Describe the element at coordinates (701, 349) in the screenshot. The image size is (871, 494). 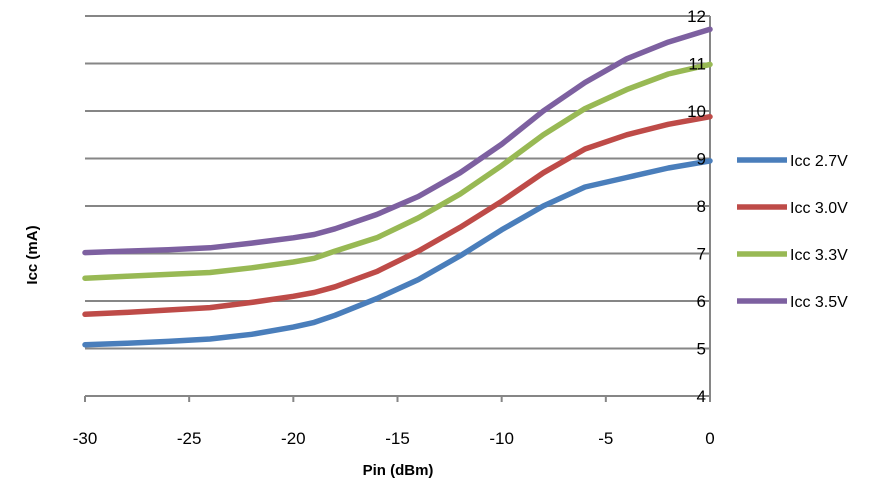
I see `y-tick-label: 5` at that location.